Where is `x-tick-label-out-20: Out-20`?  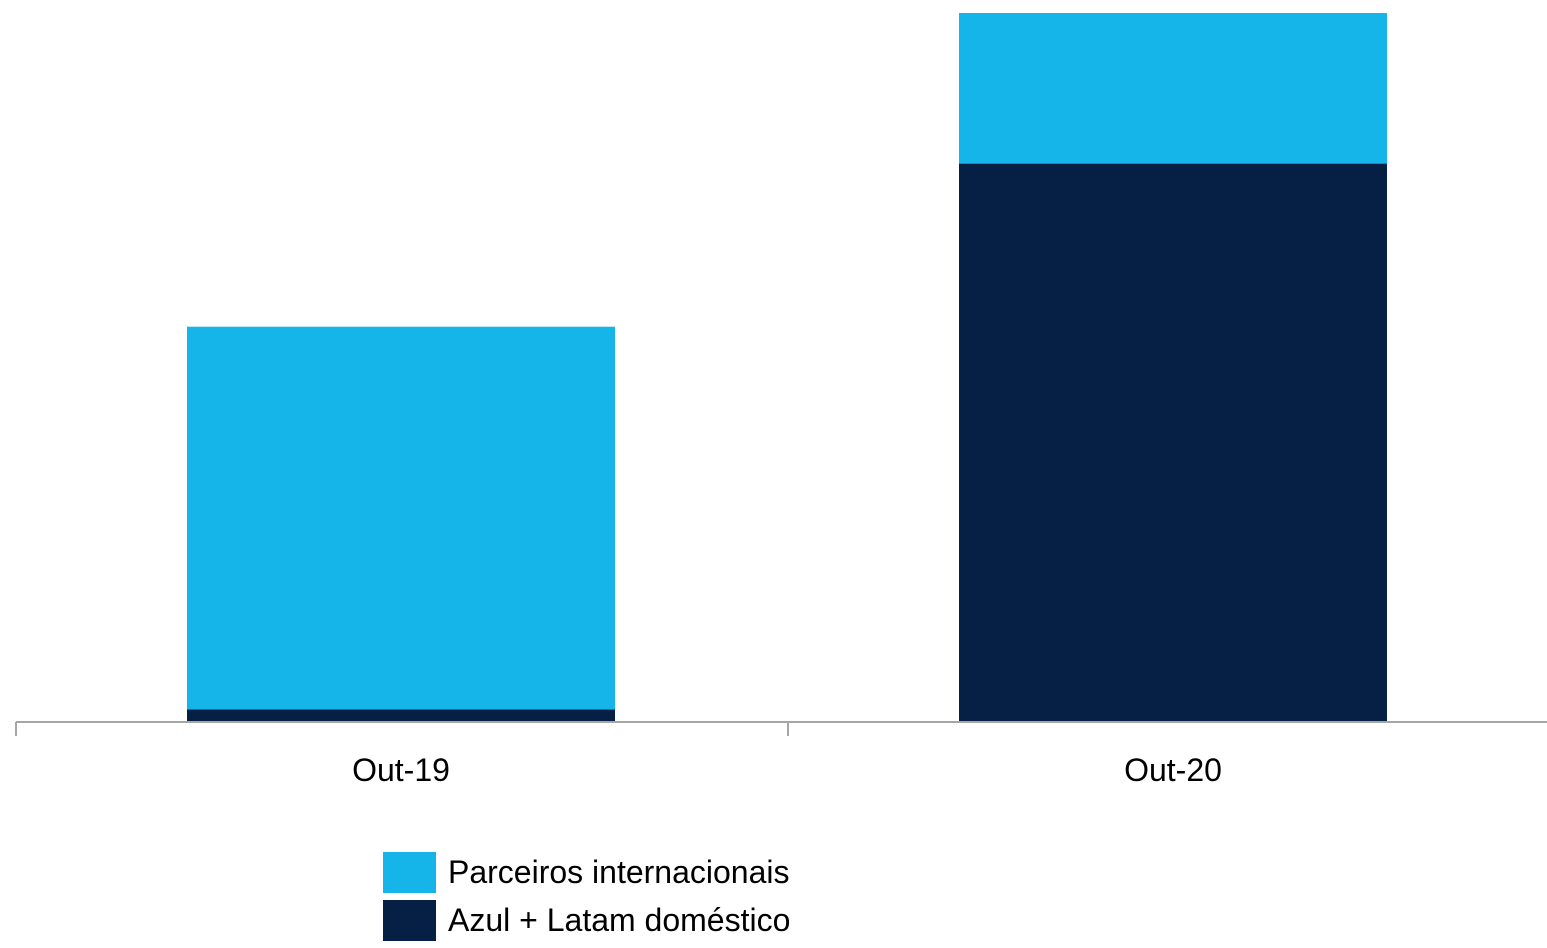 x-tick-label-out-20: Out-20 is located at coordinates (1173, 770).